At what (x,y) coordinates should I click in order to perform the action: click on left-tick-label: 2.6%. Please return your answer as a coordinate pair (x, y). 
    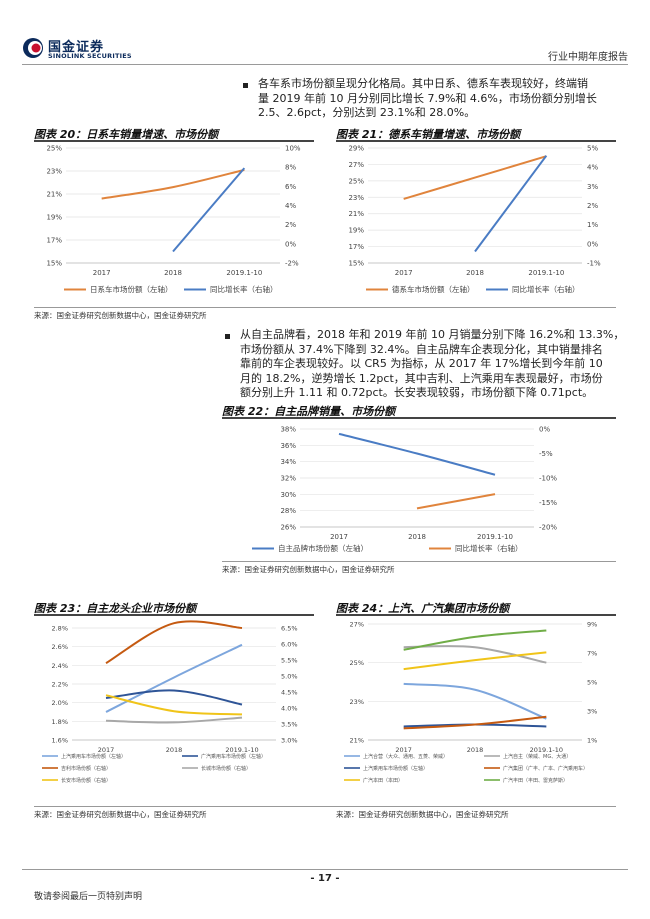
    Looking at the image, I should click on (59, 647).